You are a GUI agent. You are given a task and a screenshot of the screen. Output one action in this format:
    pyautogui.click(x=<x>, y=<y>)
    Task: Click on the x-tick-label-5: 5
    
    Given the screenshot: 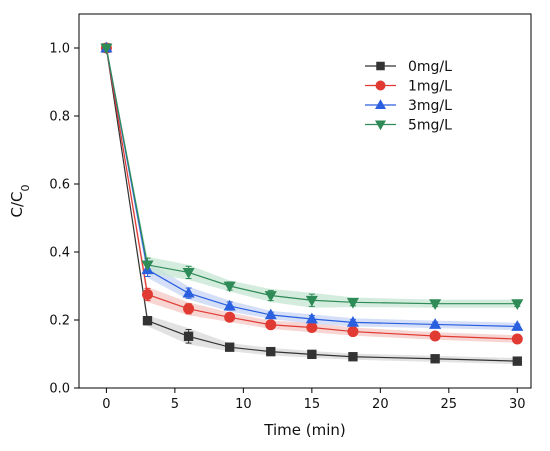 What is the action you would take?
    pyautogui.click(x=175, y=404)
    